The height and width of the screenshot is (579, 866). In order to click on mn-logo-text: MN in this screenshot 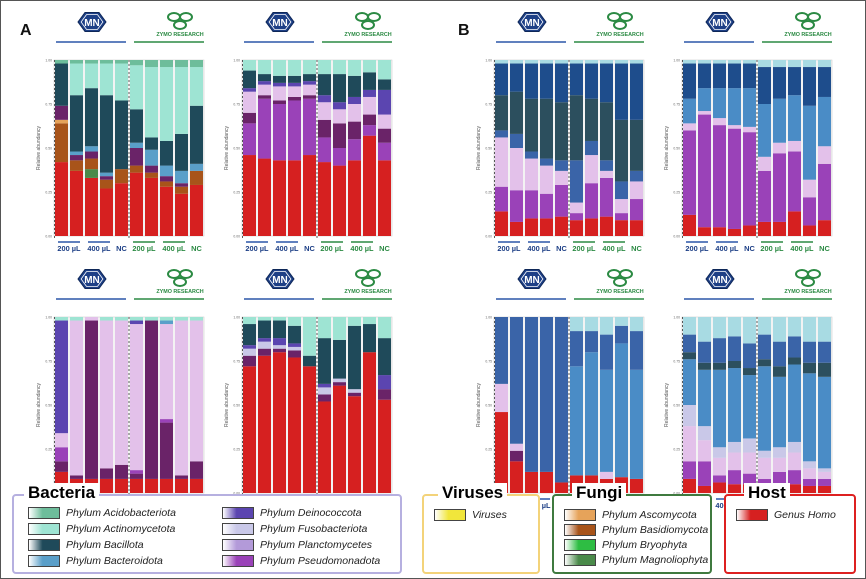, I will do `click(720, 280)`.